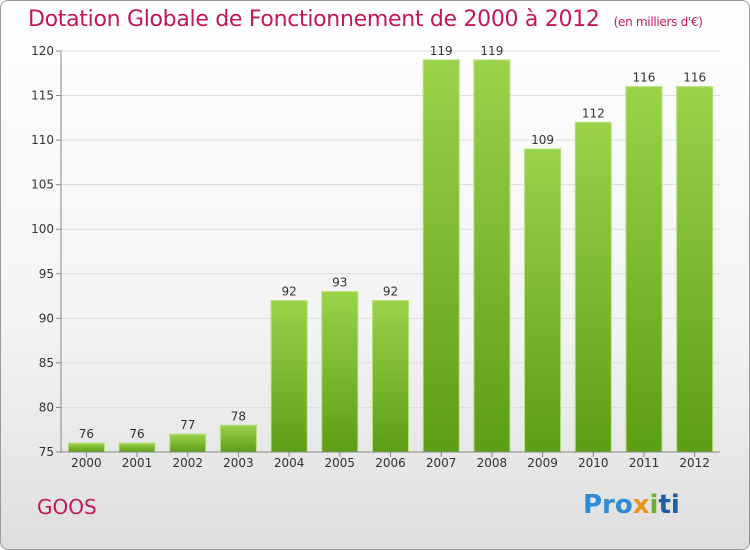 The height and width of the screenshot is (550, 750). What do you see at coordinates (593, 113) in the screenshot?
I see `data-label: 112` at bounding box center [593, 113].